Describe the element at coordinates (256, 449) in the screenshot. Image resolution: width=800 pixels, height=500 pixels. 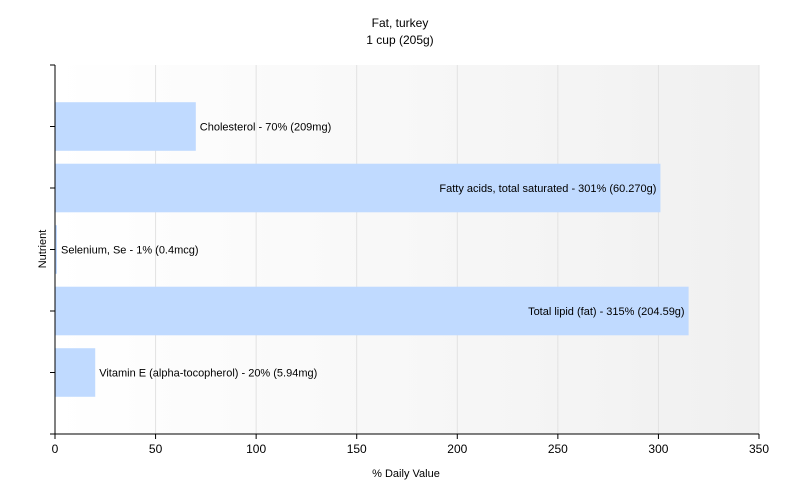
I see `x-tick-label: 100` at that location.